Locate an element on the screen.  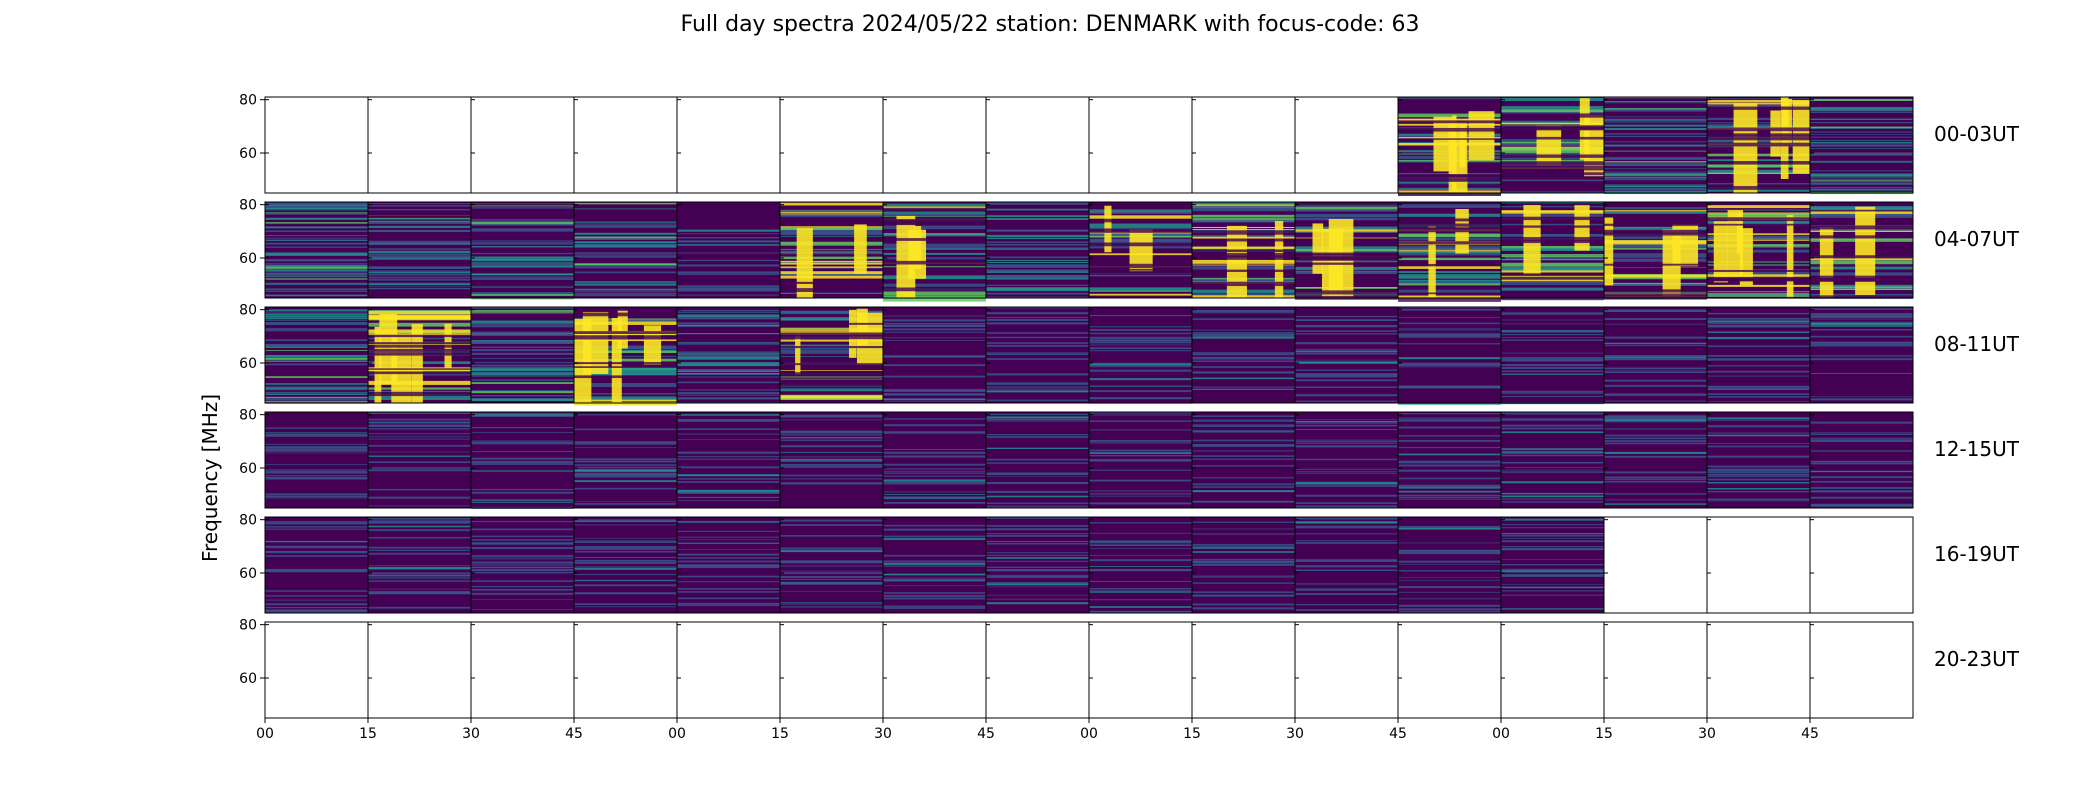
y-tick-label: 60 is located at coordinates (248, 259).